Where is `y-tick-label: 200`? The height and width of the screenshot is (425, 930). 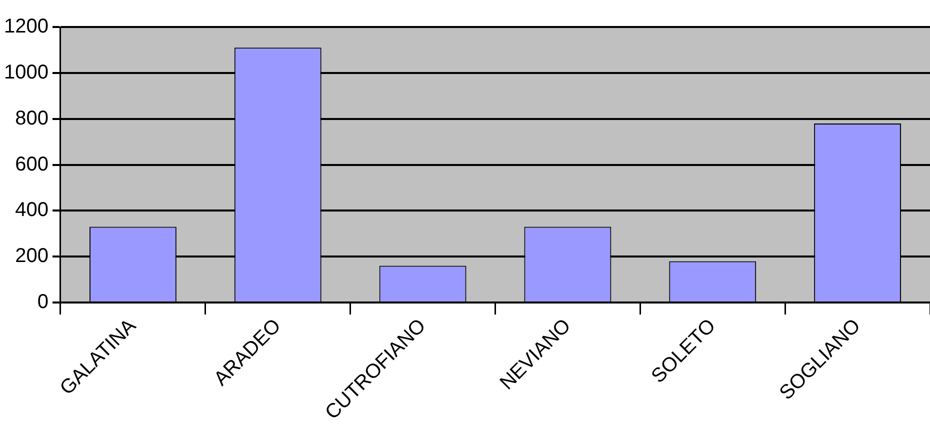
y-tick-label: 200 is located at coordinates (31, 256).